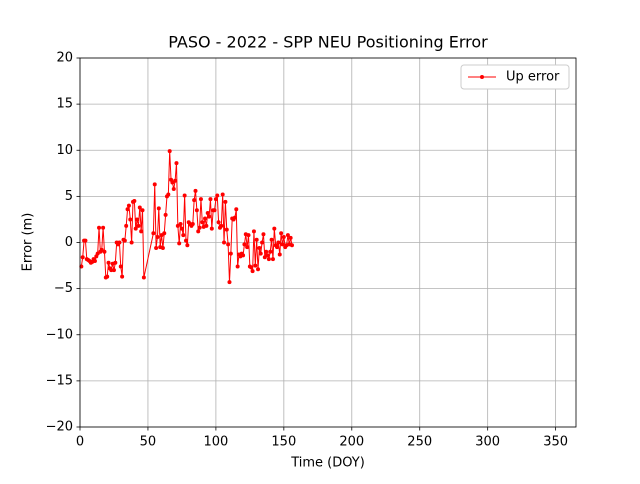 This screenshot has height=484, width=640. What do you see at coordinates (64, 150) in the screenshot?
I see `y-tick-label: 10` at bounding box center [64, 150].